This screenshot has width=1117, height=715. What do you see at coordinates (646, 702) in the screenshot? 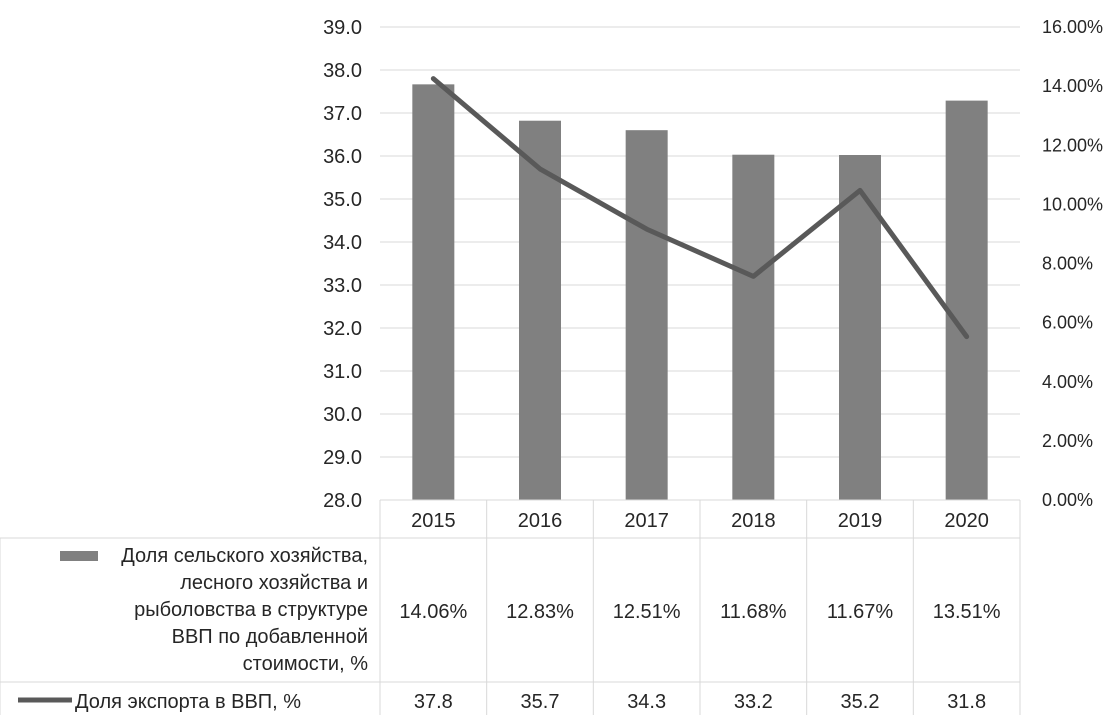
I see `line-data-label: 34.3` at bounding box center [646, 702].